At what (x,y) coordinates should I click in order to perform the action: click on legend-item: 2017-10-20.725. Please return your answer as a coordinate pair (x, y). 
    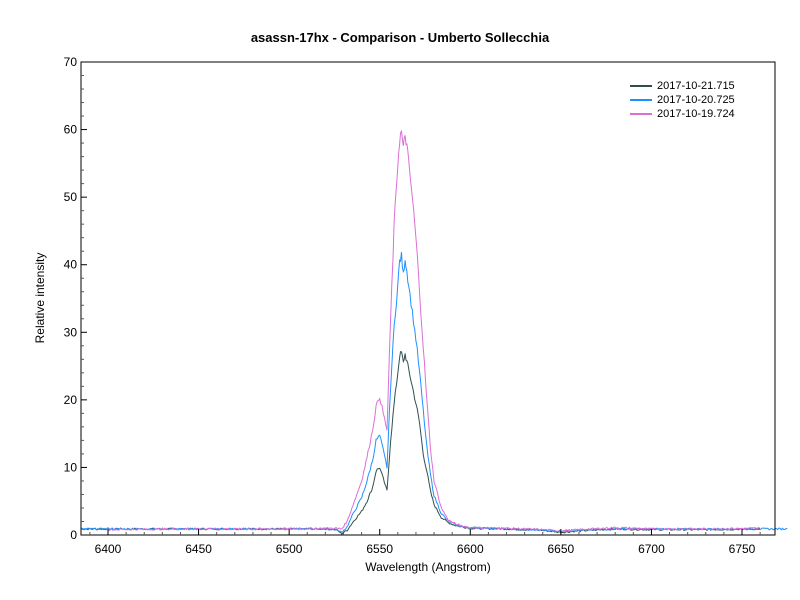
    Looking at the image, I should click on (682, 100).